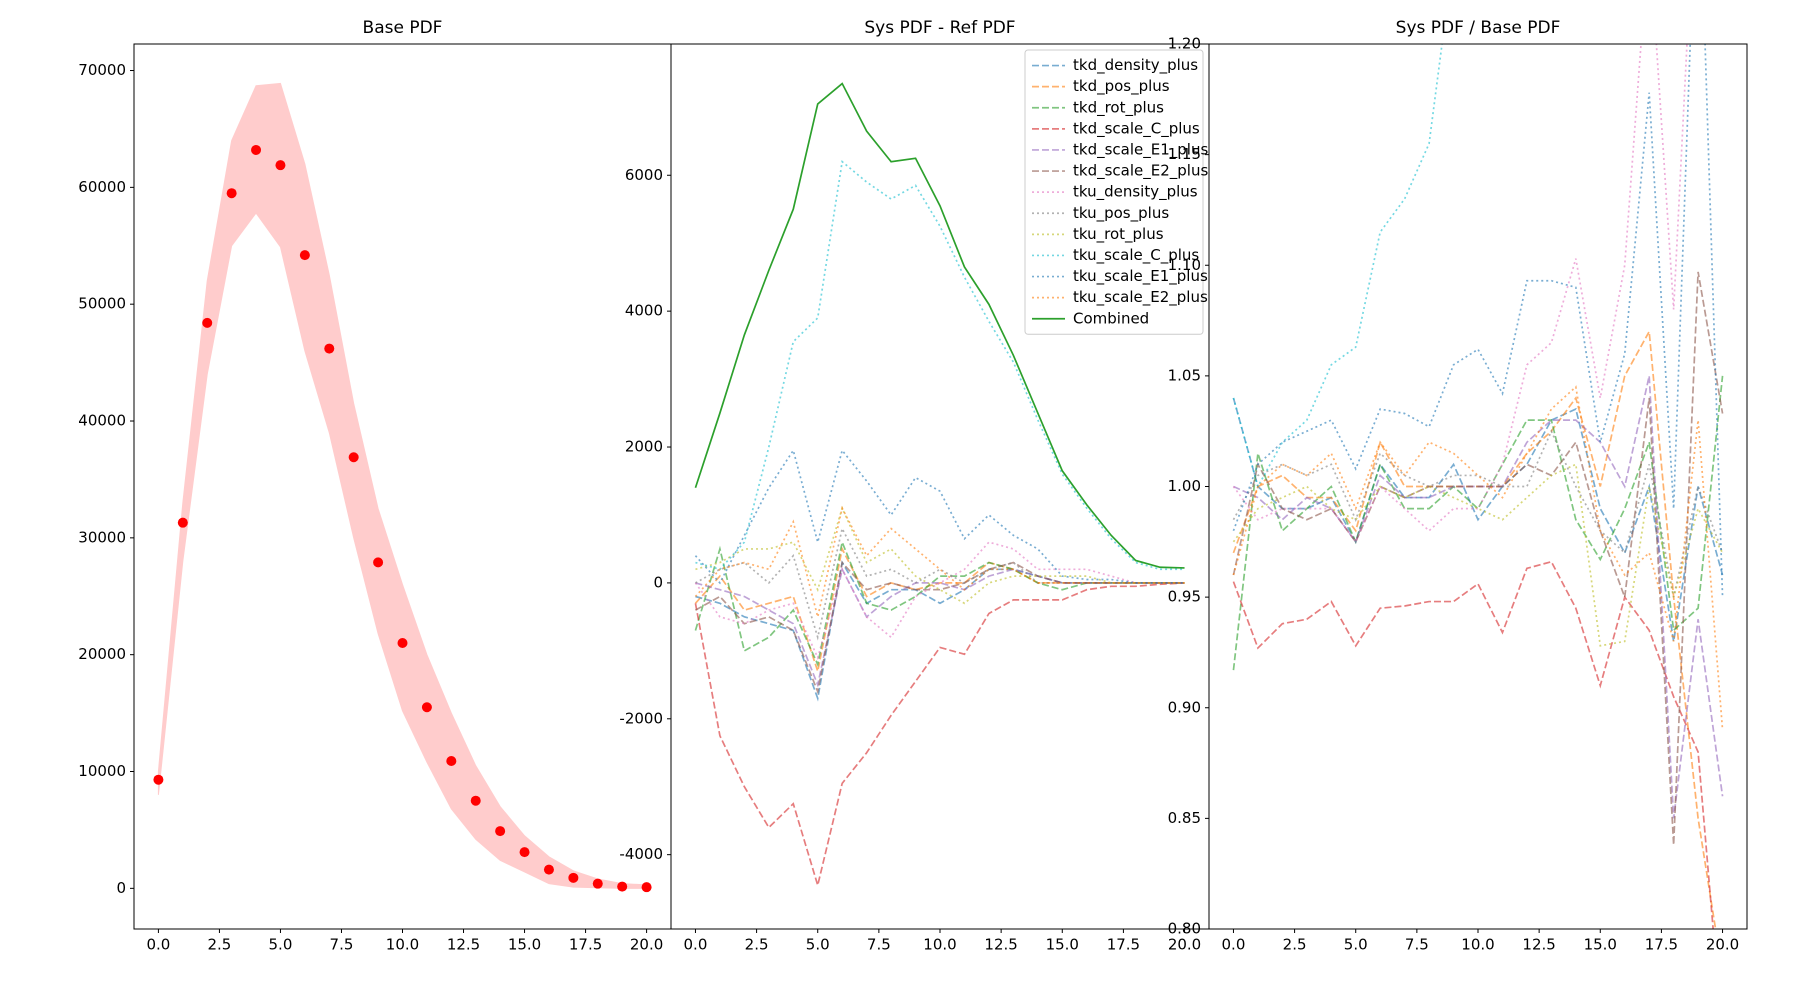 Image resolution: width=1800 pixels, height=1000 pixels. What do you see at coordinates (1140, 171) in the screenshot?
I see `legend-label: tkd_scale_E2_plus` at bounding box center [1140, 171].